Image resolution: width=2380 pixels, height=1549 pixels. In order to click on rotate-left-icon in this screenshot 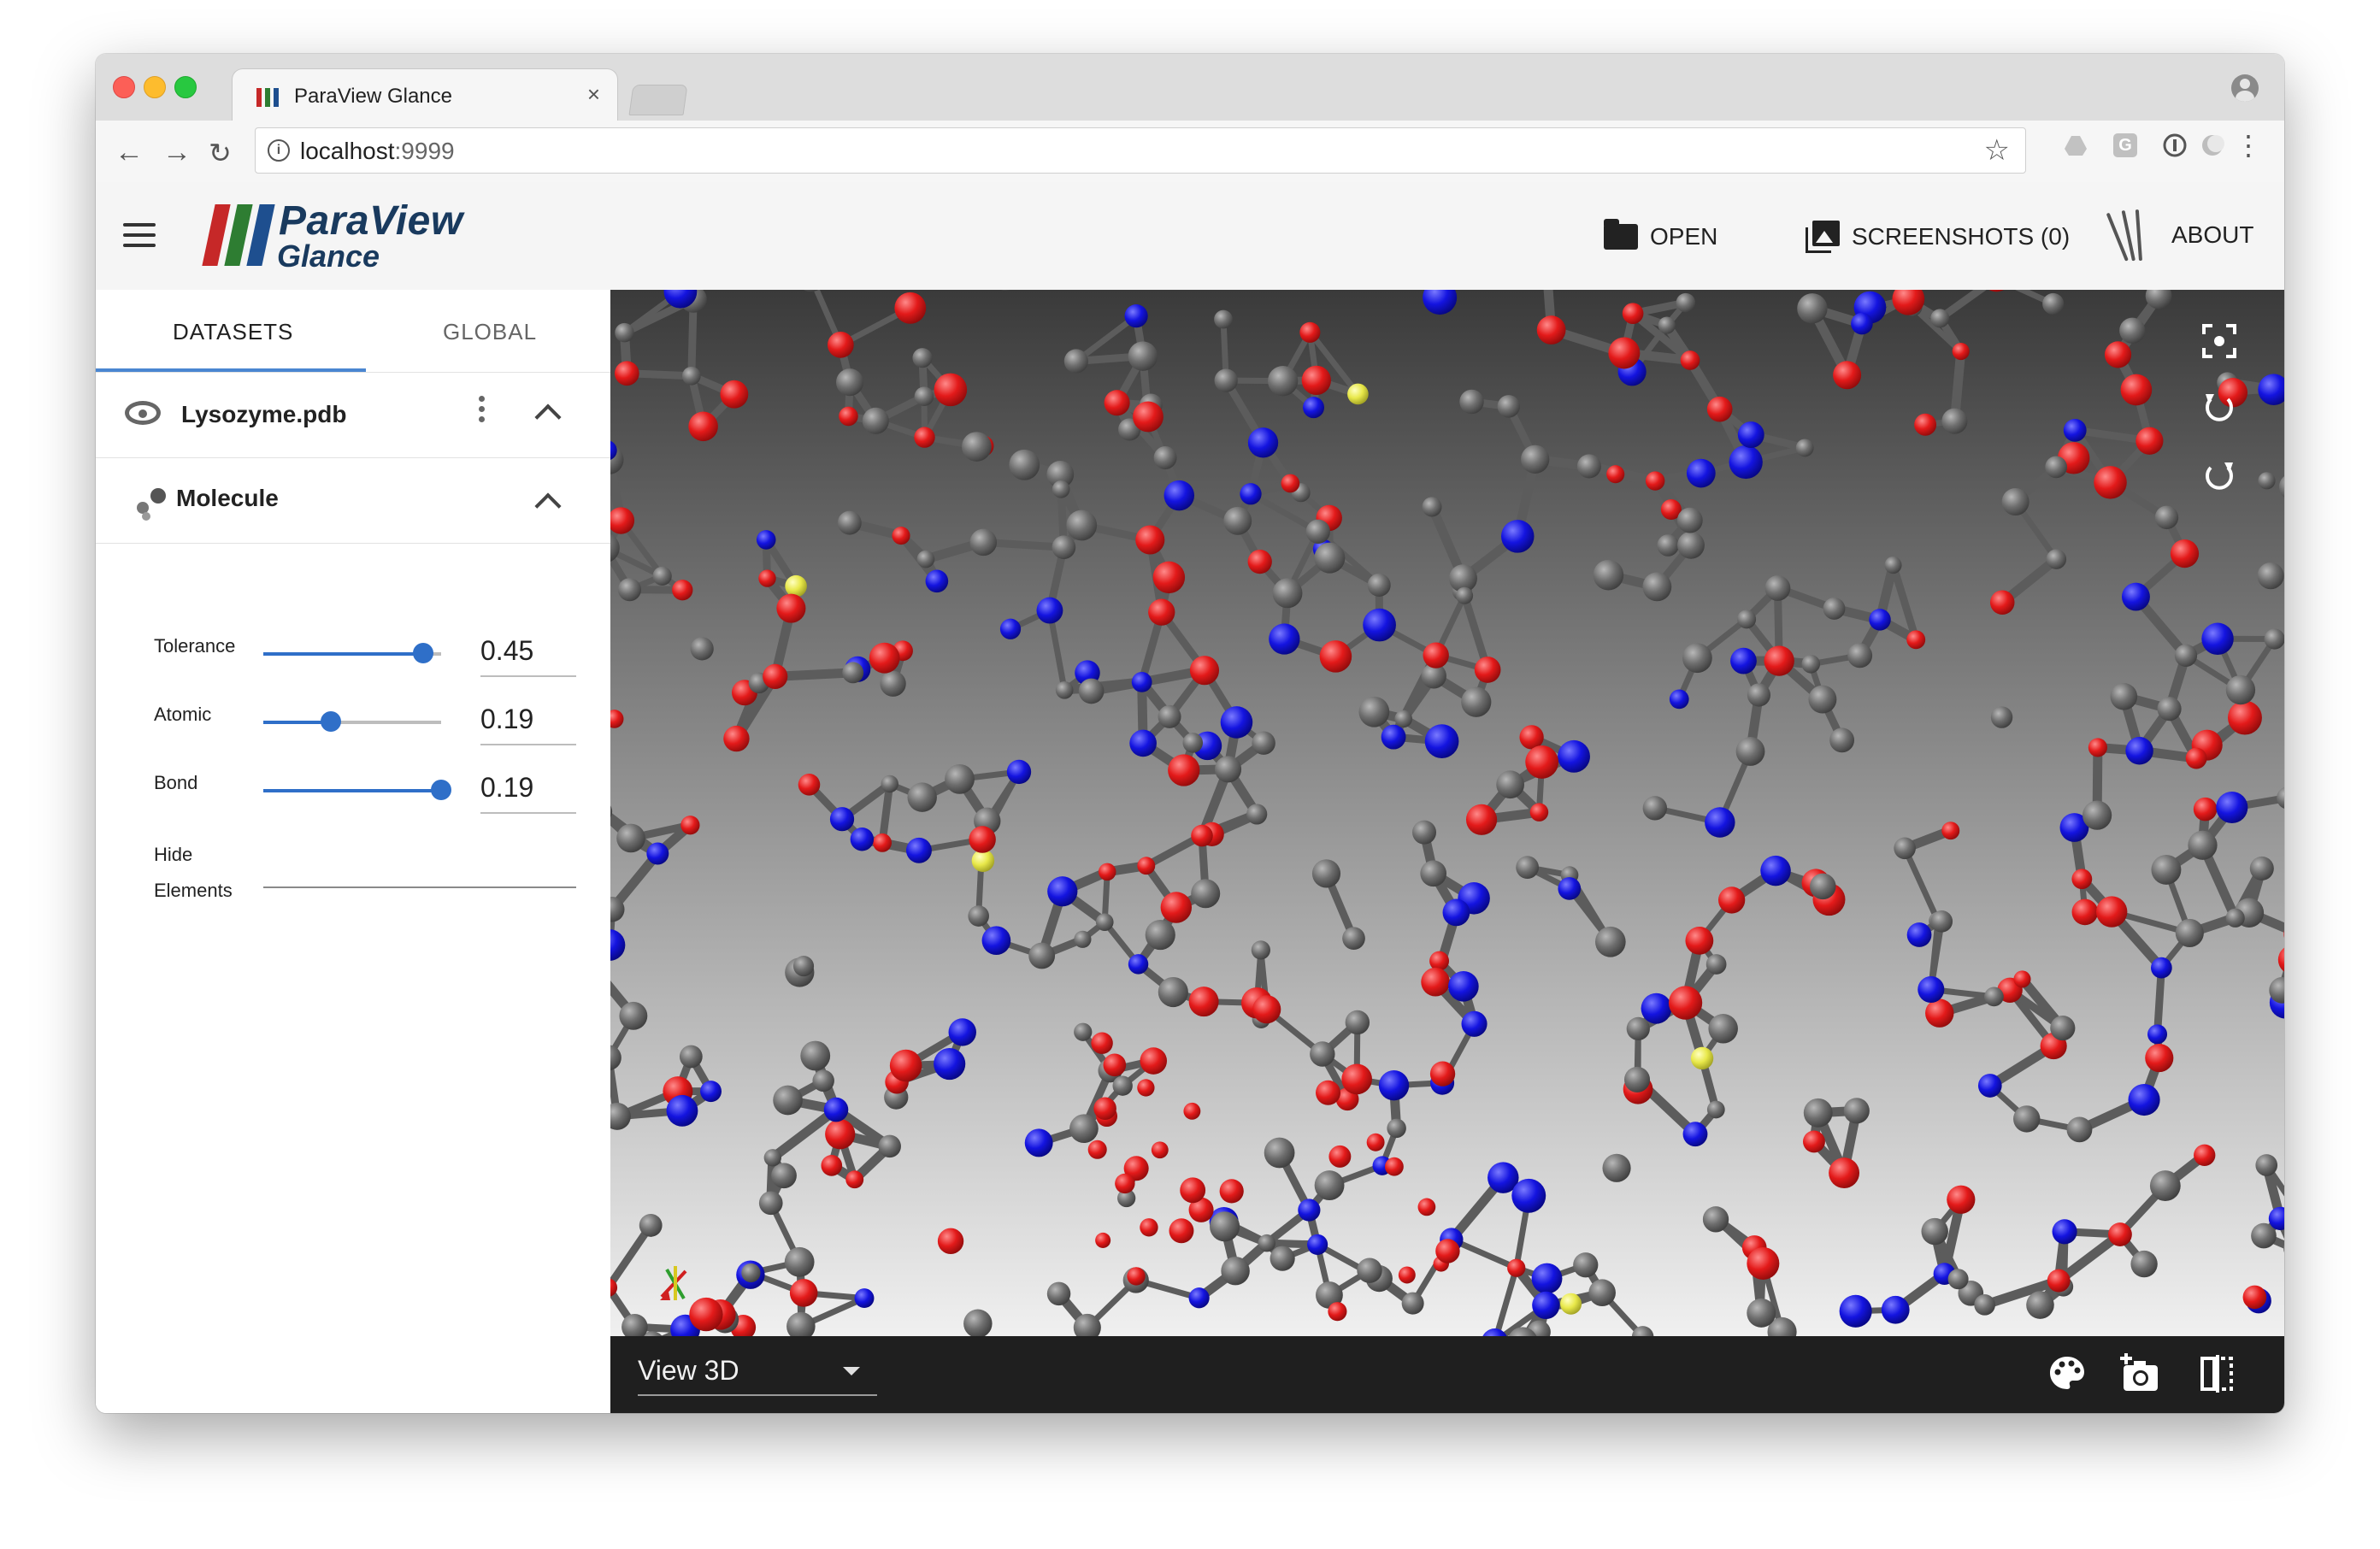, I will do `click(2219, 409)`.